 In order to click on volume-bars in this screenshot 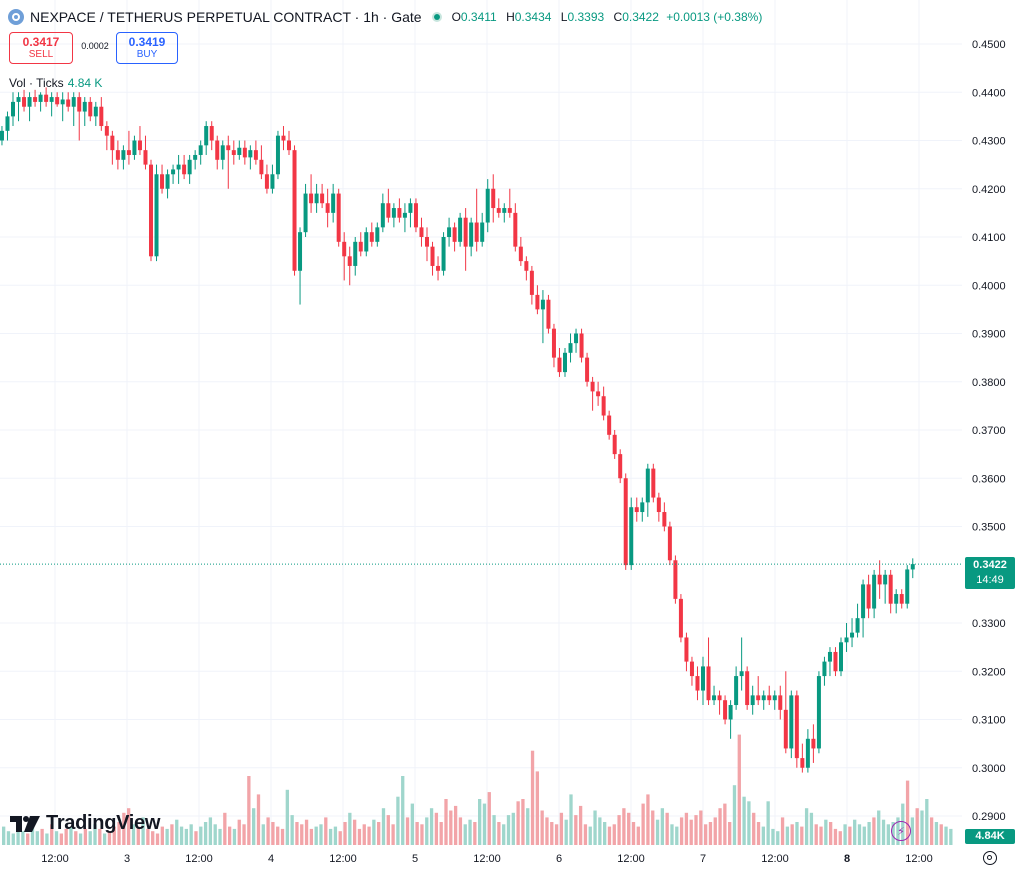, I will do `click(477, 789)`.